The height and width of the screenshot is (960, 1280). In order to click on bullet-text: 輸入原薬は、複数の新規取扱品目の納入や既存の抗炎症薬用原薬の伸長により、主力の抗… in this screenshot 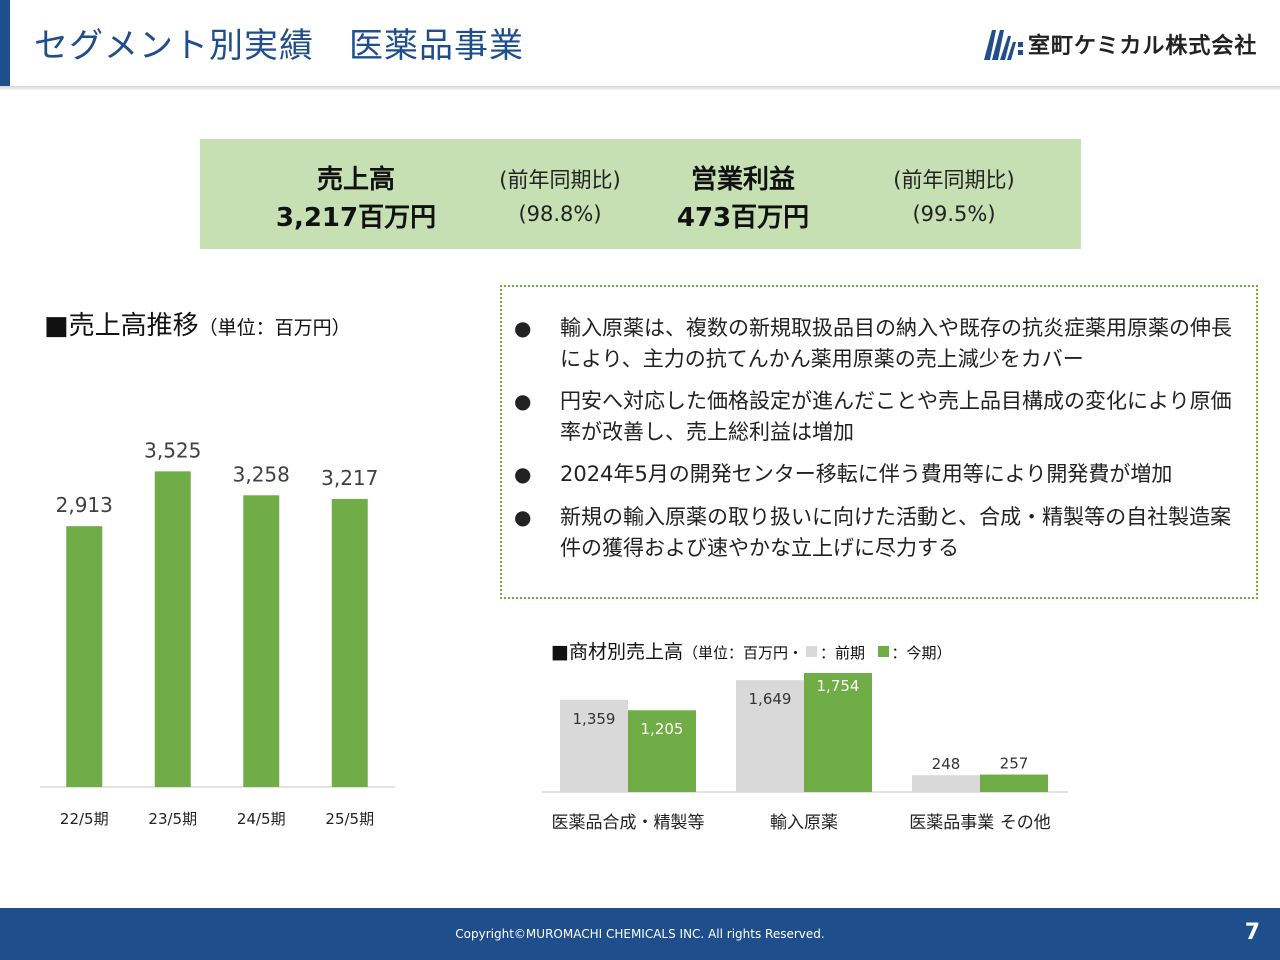, I will do `click(896, 343)`.